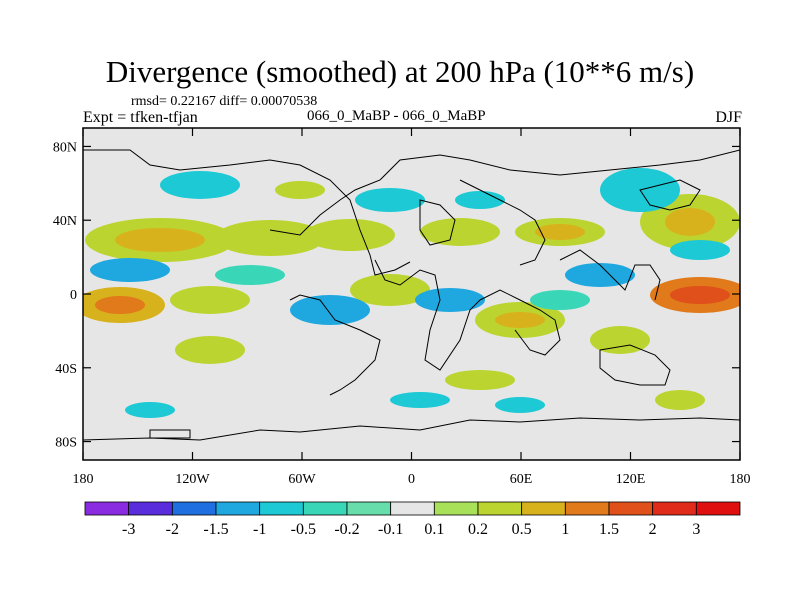  Describe the element at coordinates (631, 479) in the screenshot. I see `x-tick-label: 120E` at that location.